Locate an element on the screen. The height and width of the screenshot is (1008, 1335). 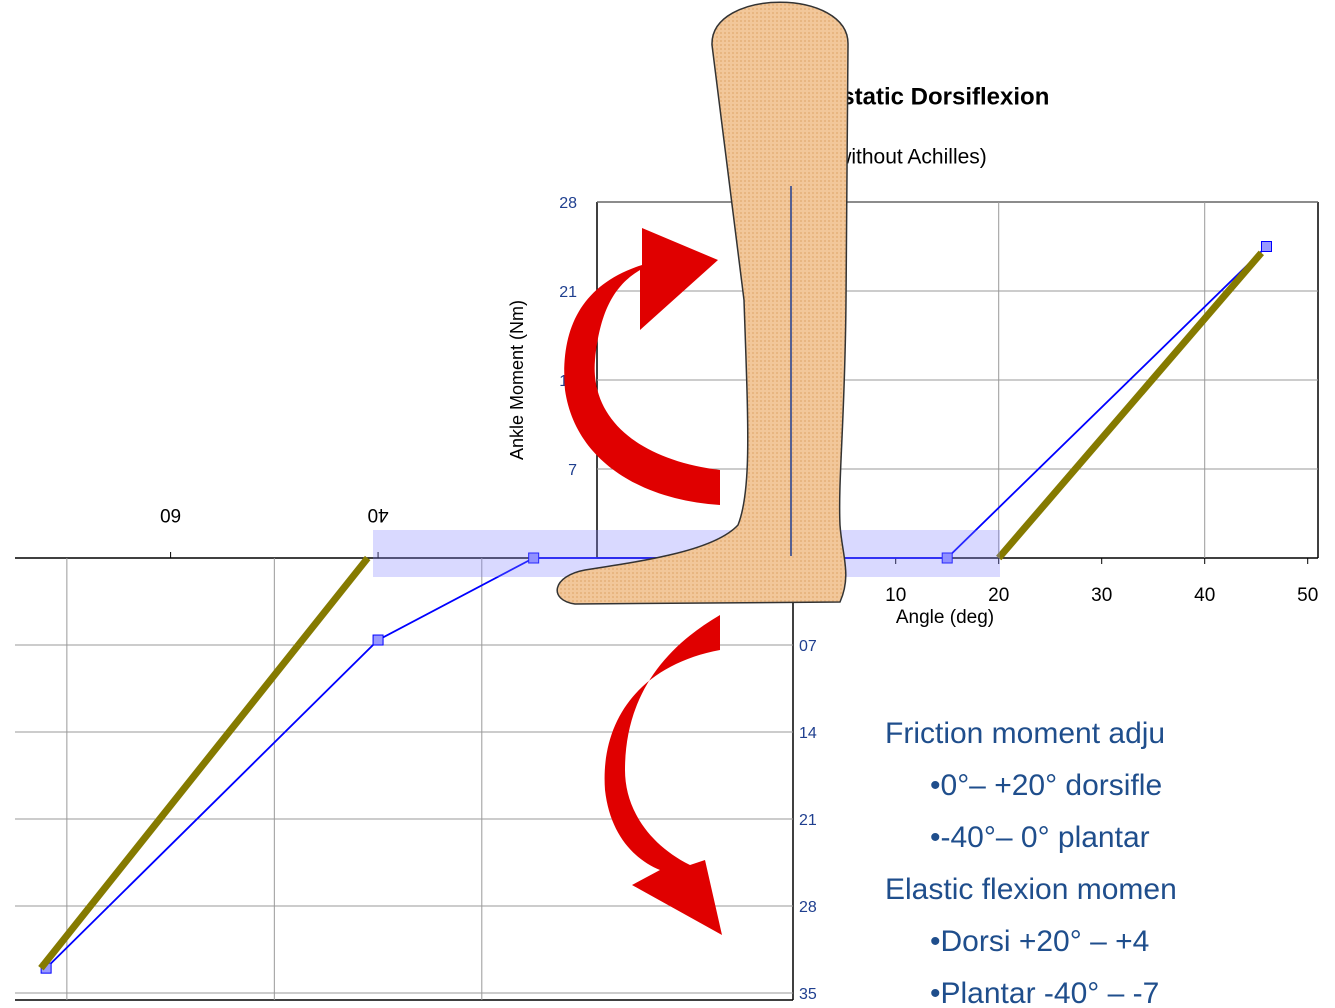
leg-illustration is located at coordinates (702, 303).